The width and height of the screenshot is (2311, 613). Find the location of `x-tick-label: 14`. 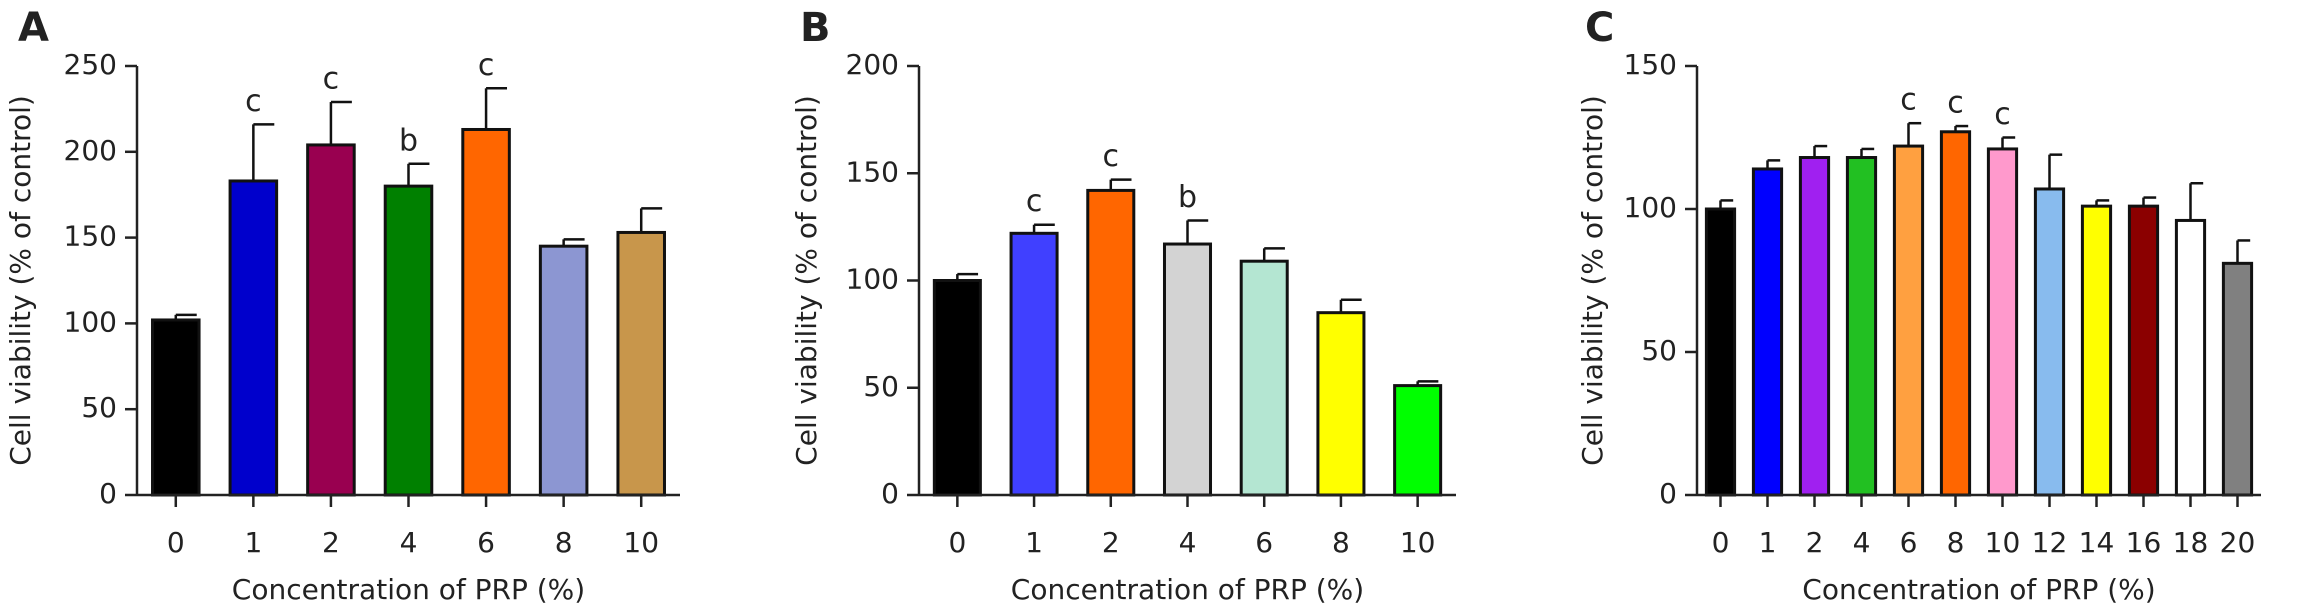

x-tick-label: 14 is located at coordinates (2097, 542).